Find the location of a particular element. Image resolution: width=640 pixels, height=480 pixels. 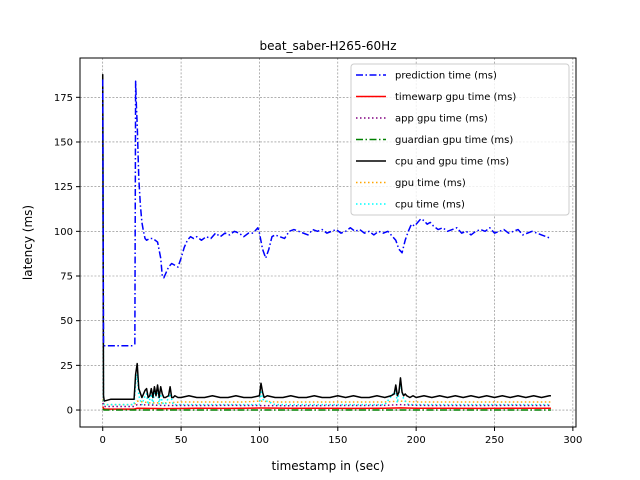

legend-label: prediction time (ms) is located at coordinates (446, 76).